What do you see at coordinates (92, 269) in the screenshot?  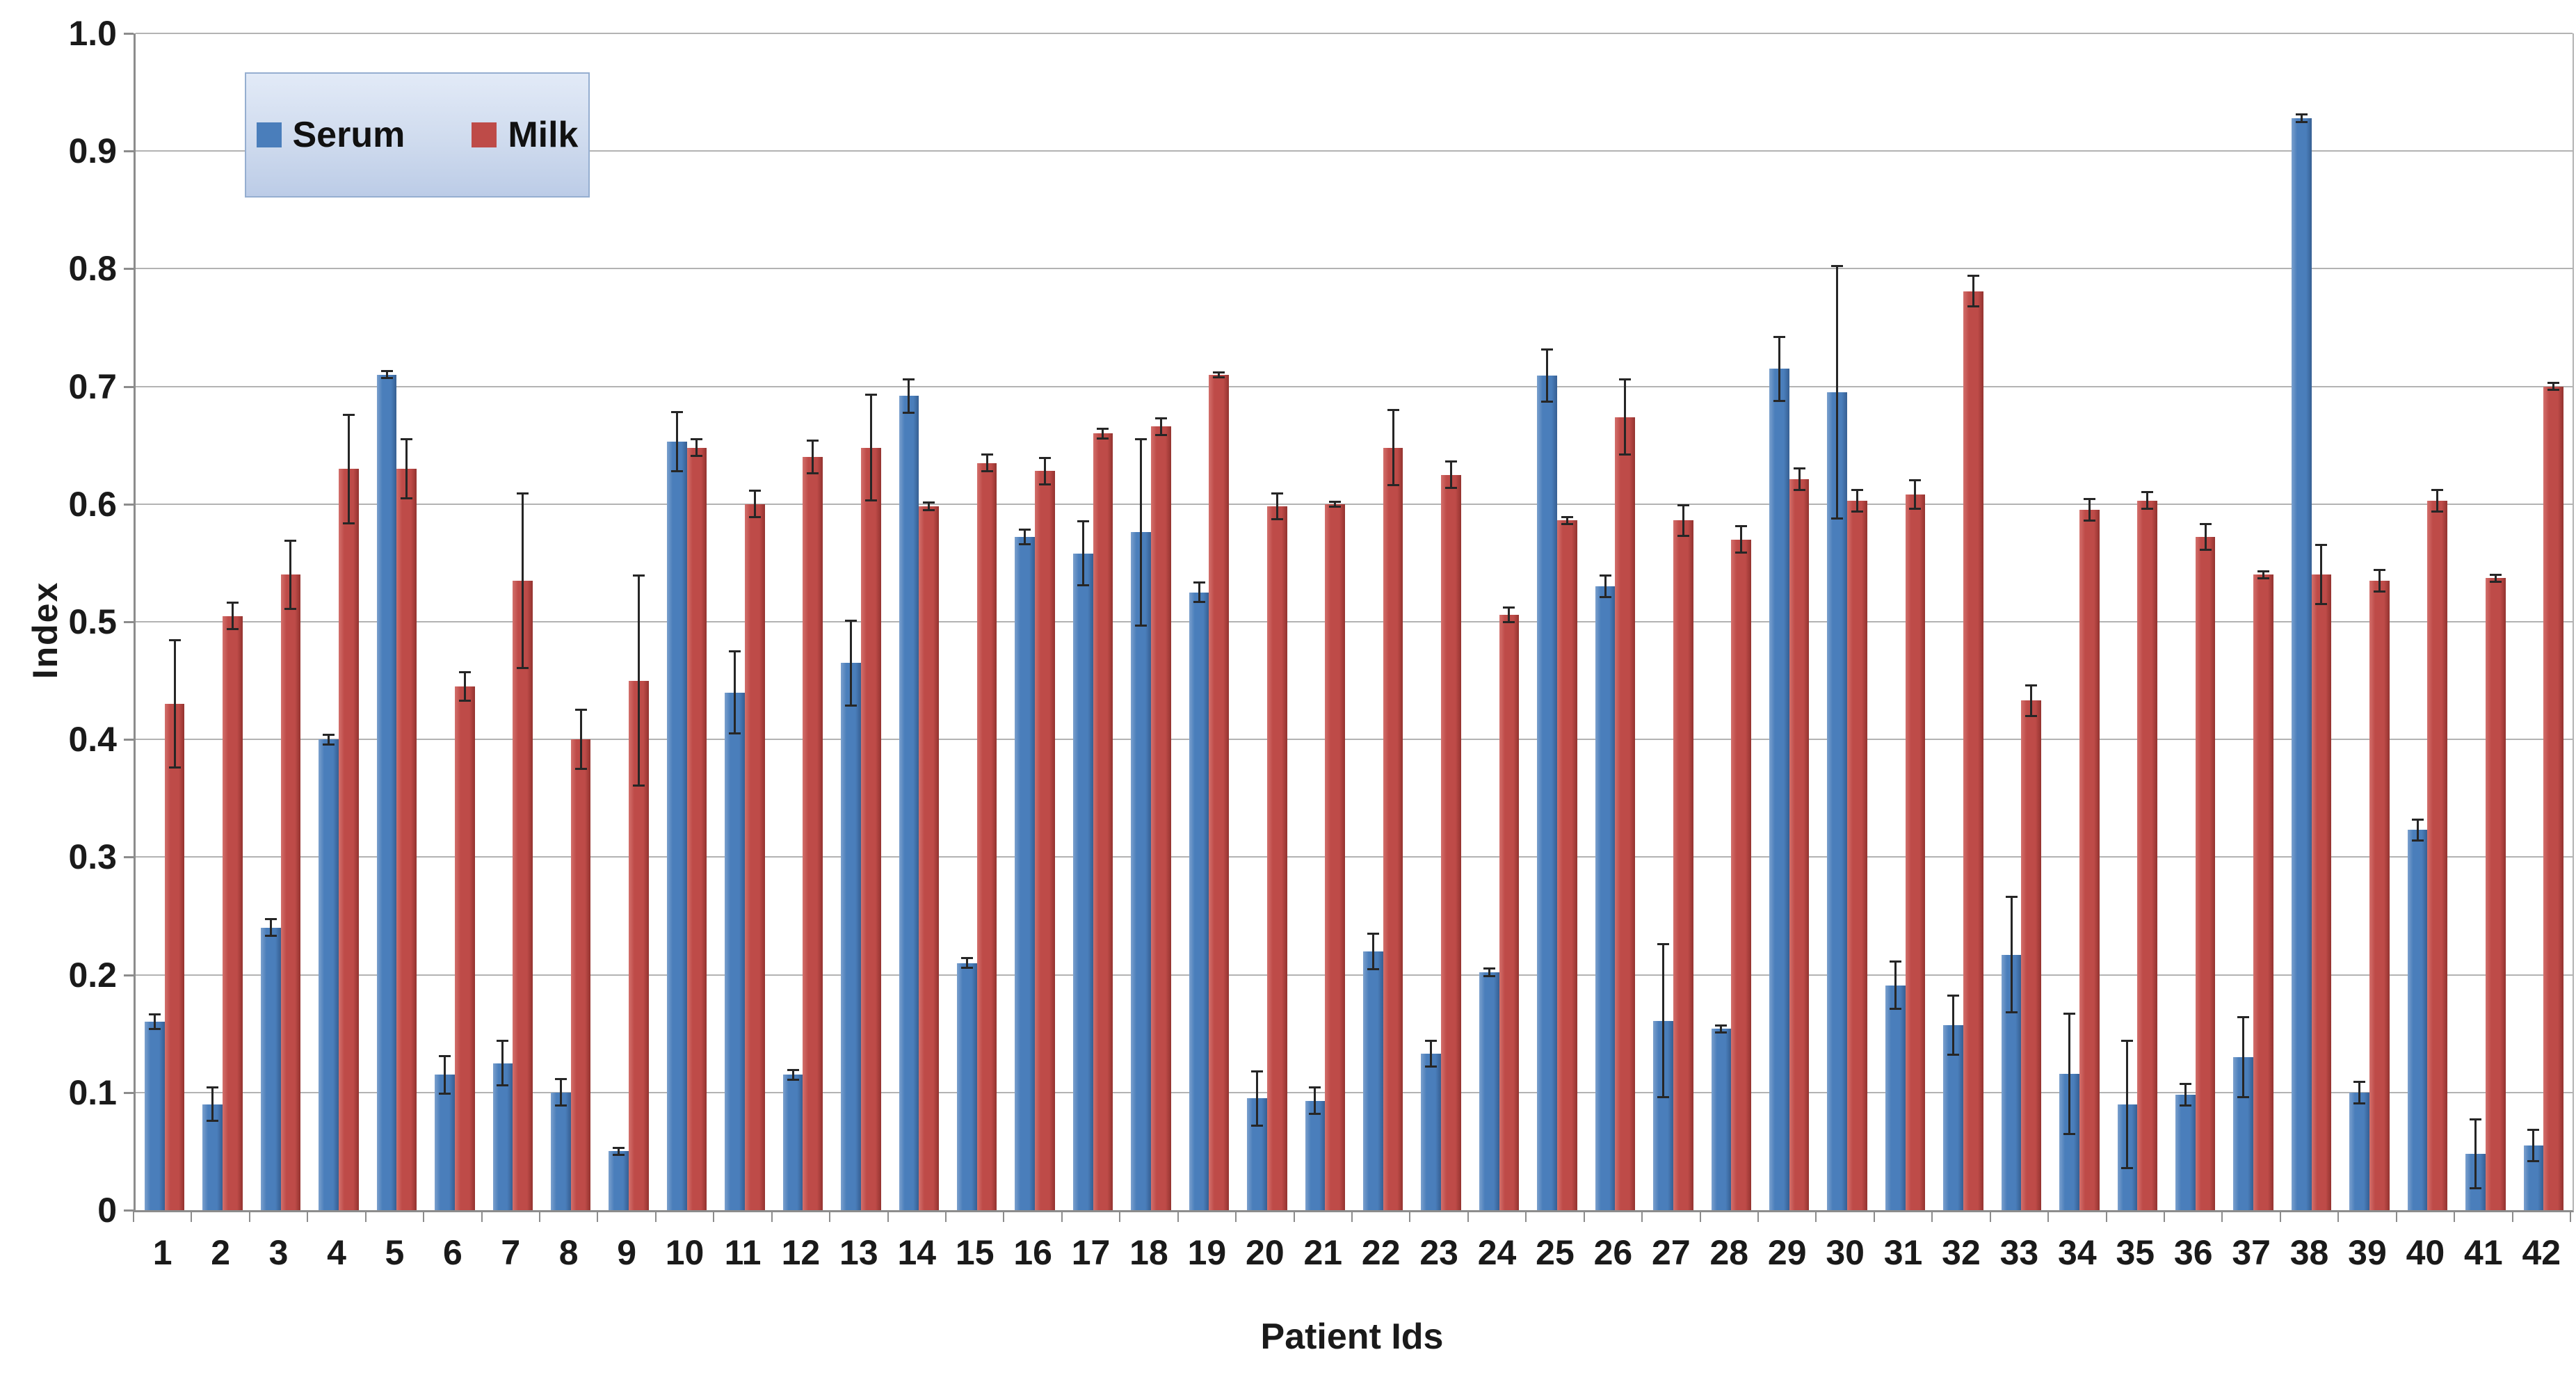 I see `y-tick-label: 0.8` at bounding box center [92, 269].